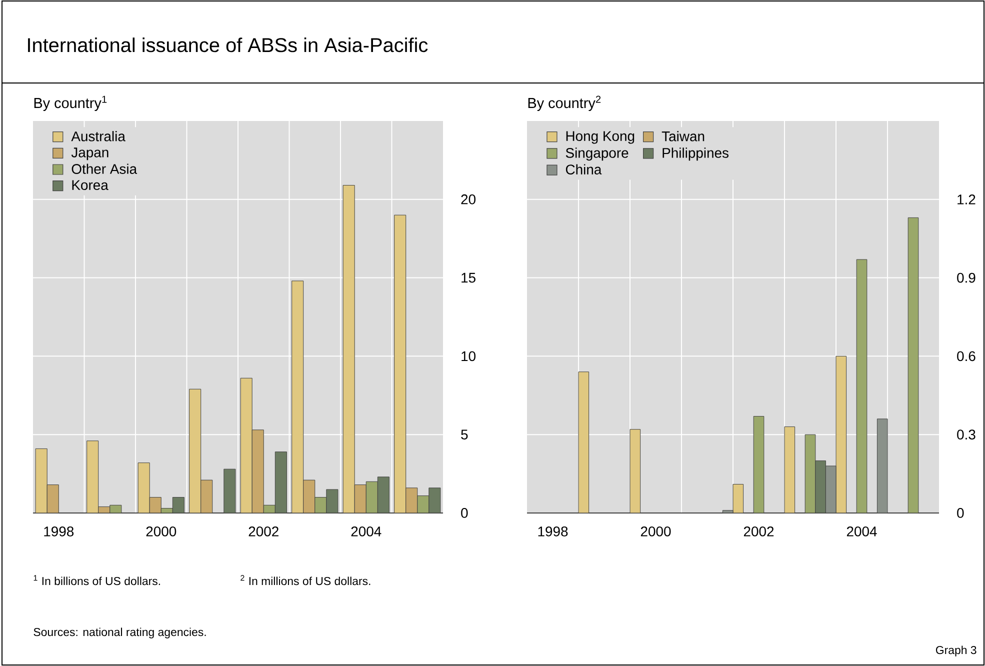  What do you see at coordinates (90, 185) in the screenshot?
I see `legend-label: Korea` at bounding box center [90, 185].